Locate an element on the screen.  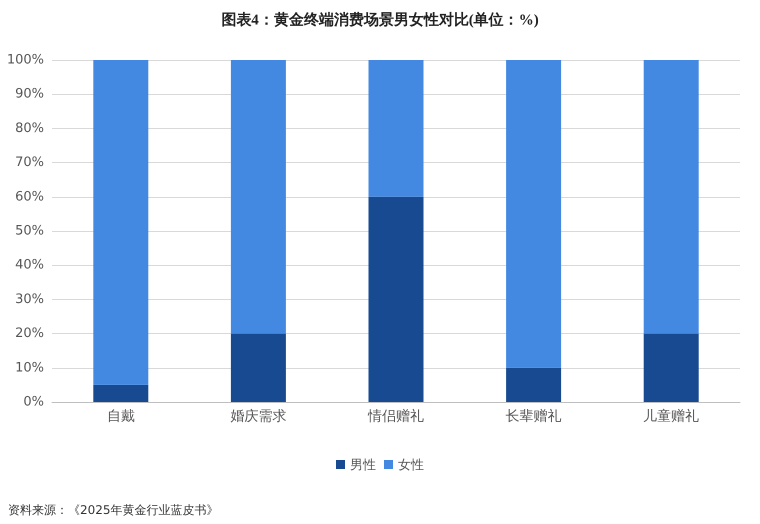
y-tick-label: 40% is located at coordinates (29, 265).